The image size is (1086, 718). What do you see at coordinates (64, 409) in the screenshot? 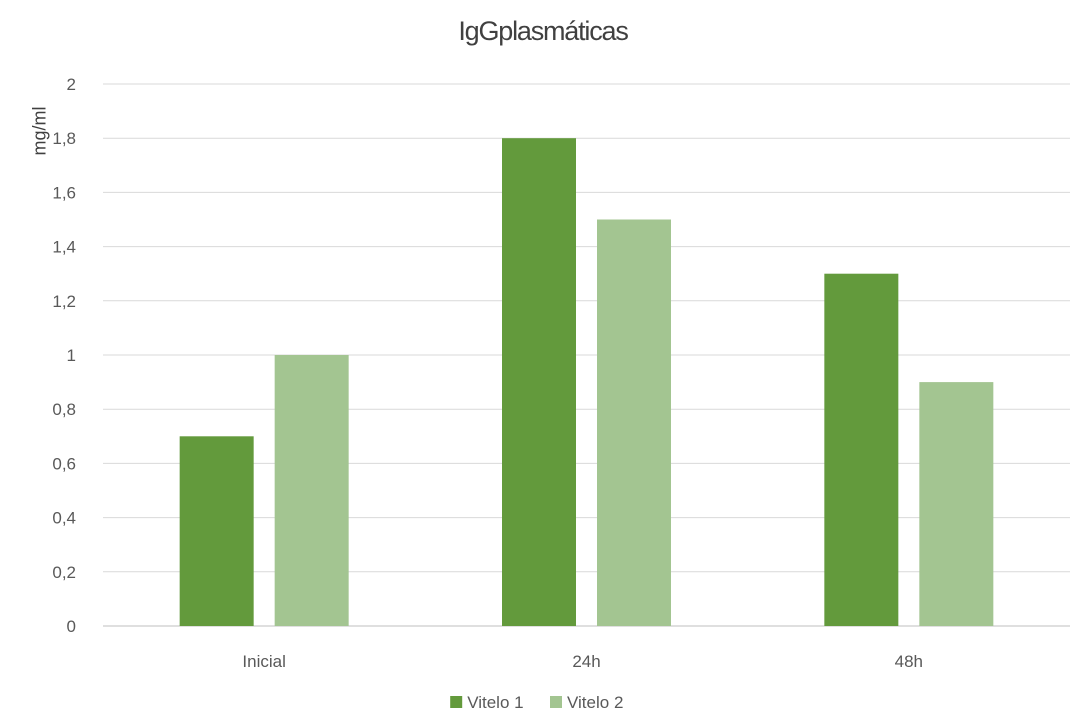
I see `y-tick-label: 0,8` at bounding box center [64, 409].